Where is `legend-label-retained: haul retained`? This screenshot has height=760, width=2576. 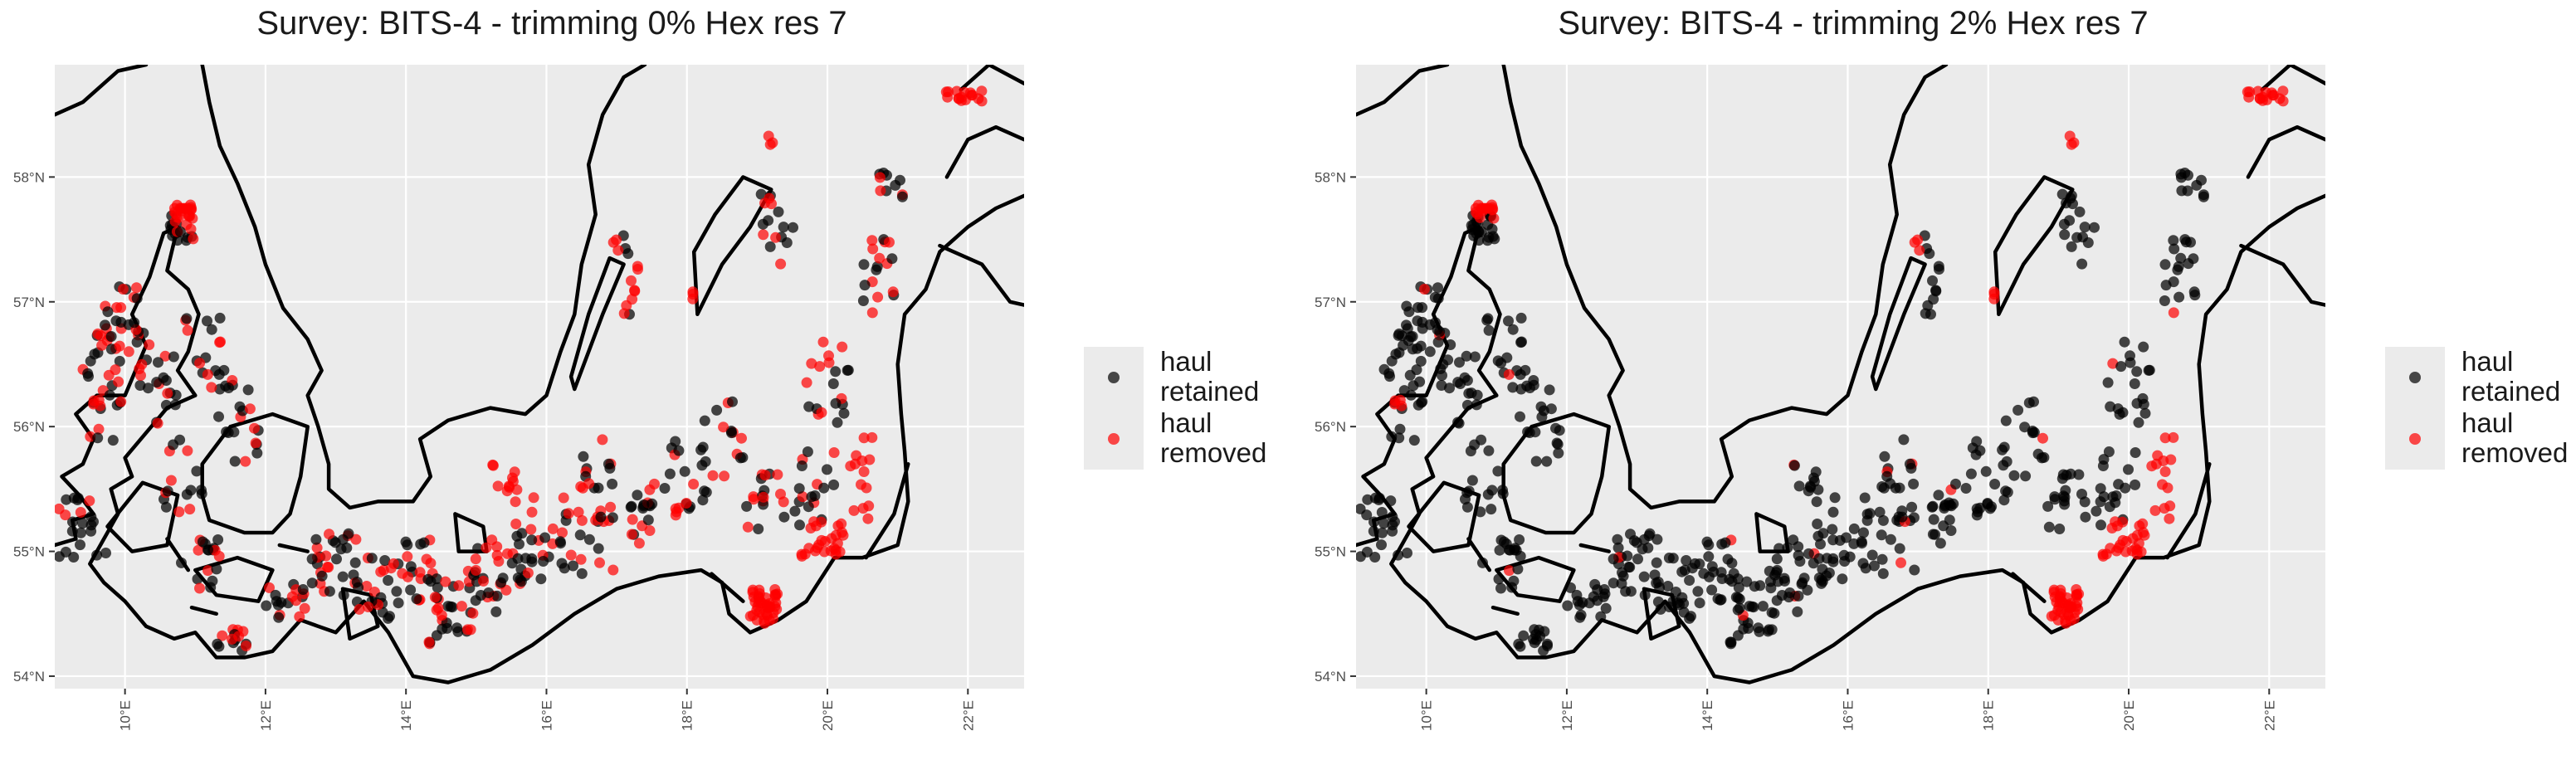
legend-label-retained: haul retained is located at coordinates (2511, 376).